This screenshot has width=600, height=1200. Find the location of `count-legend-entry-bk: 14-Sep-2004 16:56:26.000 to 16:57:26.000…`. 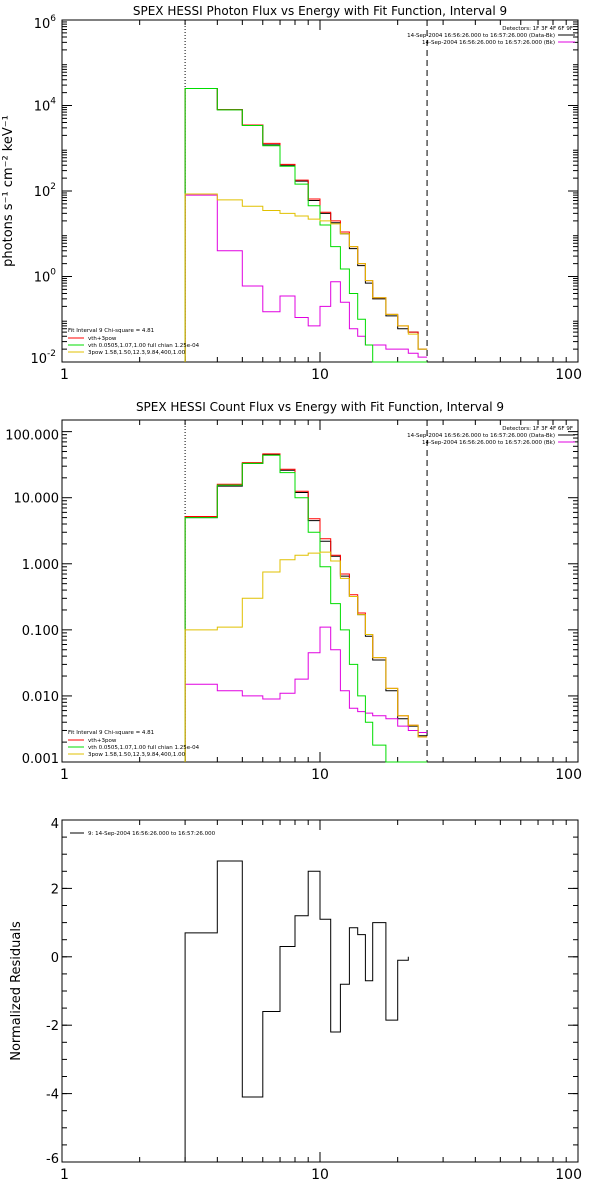

count-legend-entry-bk: 14-Sep-2004 16:56:26.000 to 16:57:26.000… is located at coordinates (488, 443).